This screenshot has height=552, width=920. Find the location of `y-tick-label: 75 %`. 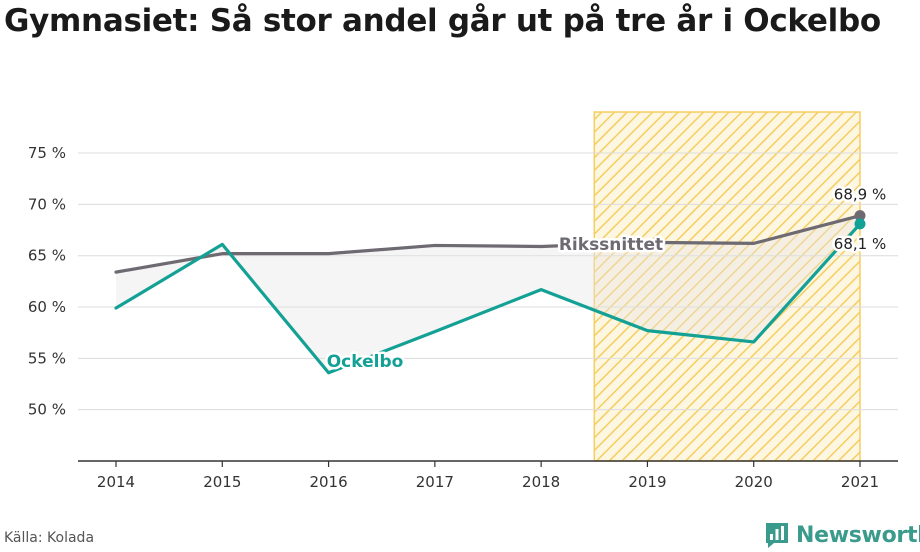

y-tick-label: 75 % is located at coordinates (47, 153).